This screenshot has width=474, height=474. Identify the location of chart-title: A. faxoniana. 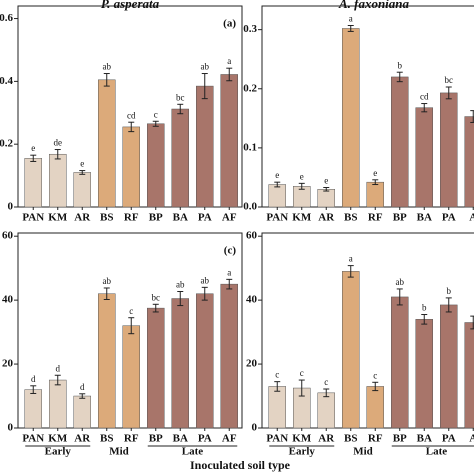
(374, 5).